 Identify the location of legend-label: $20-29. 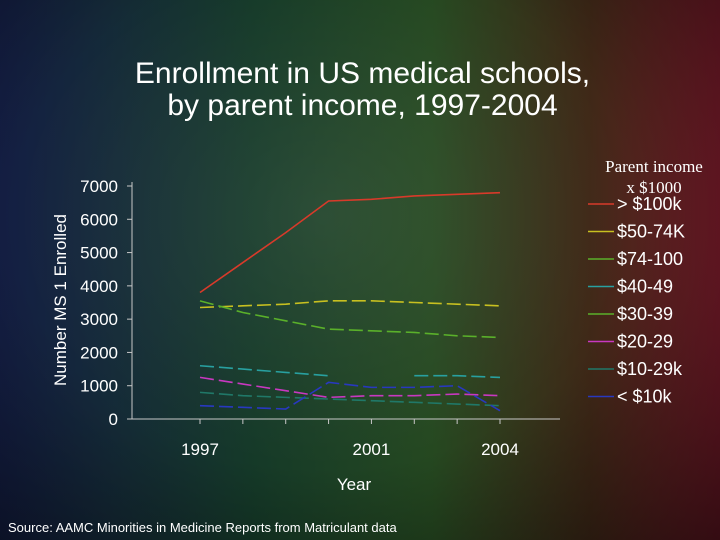
(645, 342).